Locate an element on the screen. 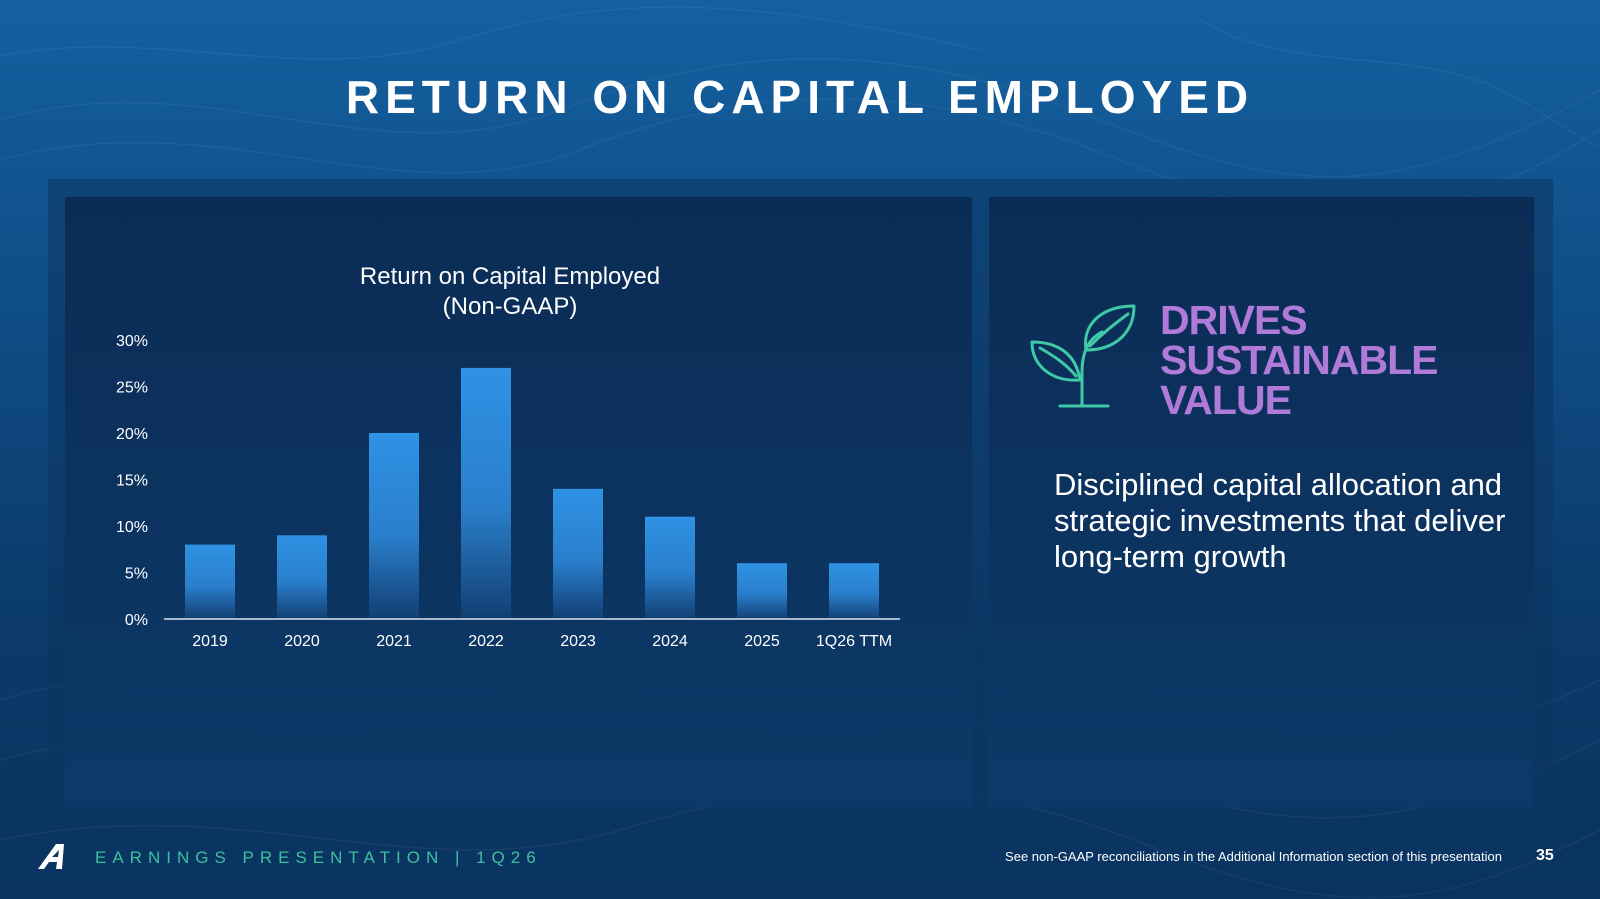 This screenshot has height=899, width=1600. x-axis-labels: 2019 2020 2021 2022 2023 2024 2025 1Q26 TTM is located at coordinates (542, 641).